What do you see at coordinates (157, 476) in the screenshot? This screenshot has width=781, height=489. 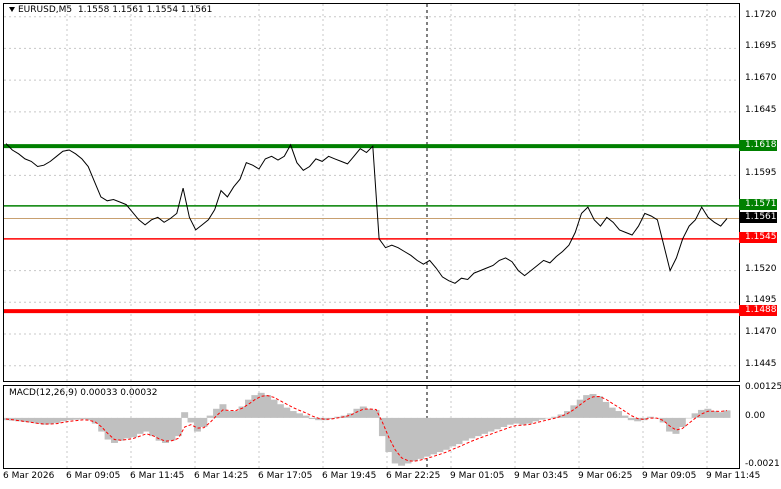 I see `time-axis-label: 6 Mar 11:45` at bounding box center [157, 476].